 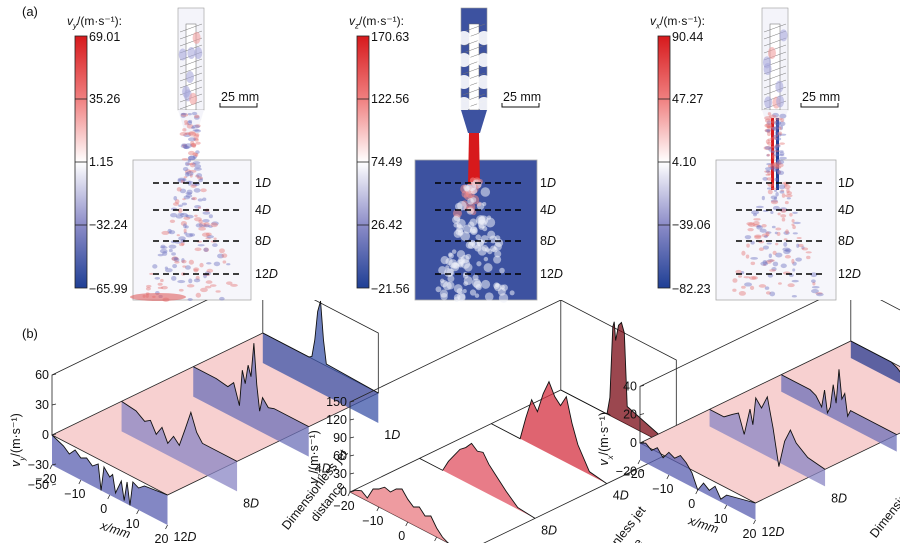 I want to click on series-line-4D, so click(x=839, y=402).